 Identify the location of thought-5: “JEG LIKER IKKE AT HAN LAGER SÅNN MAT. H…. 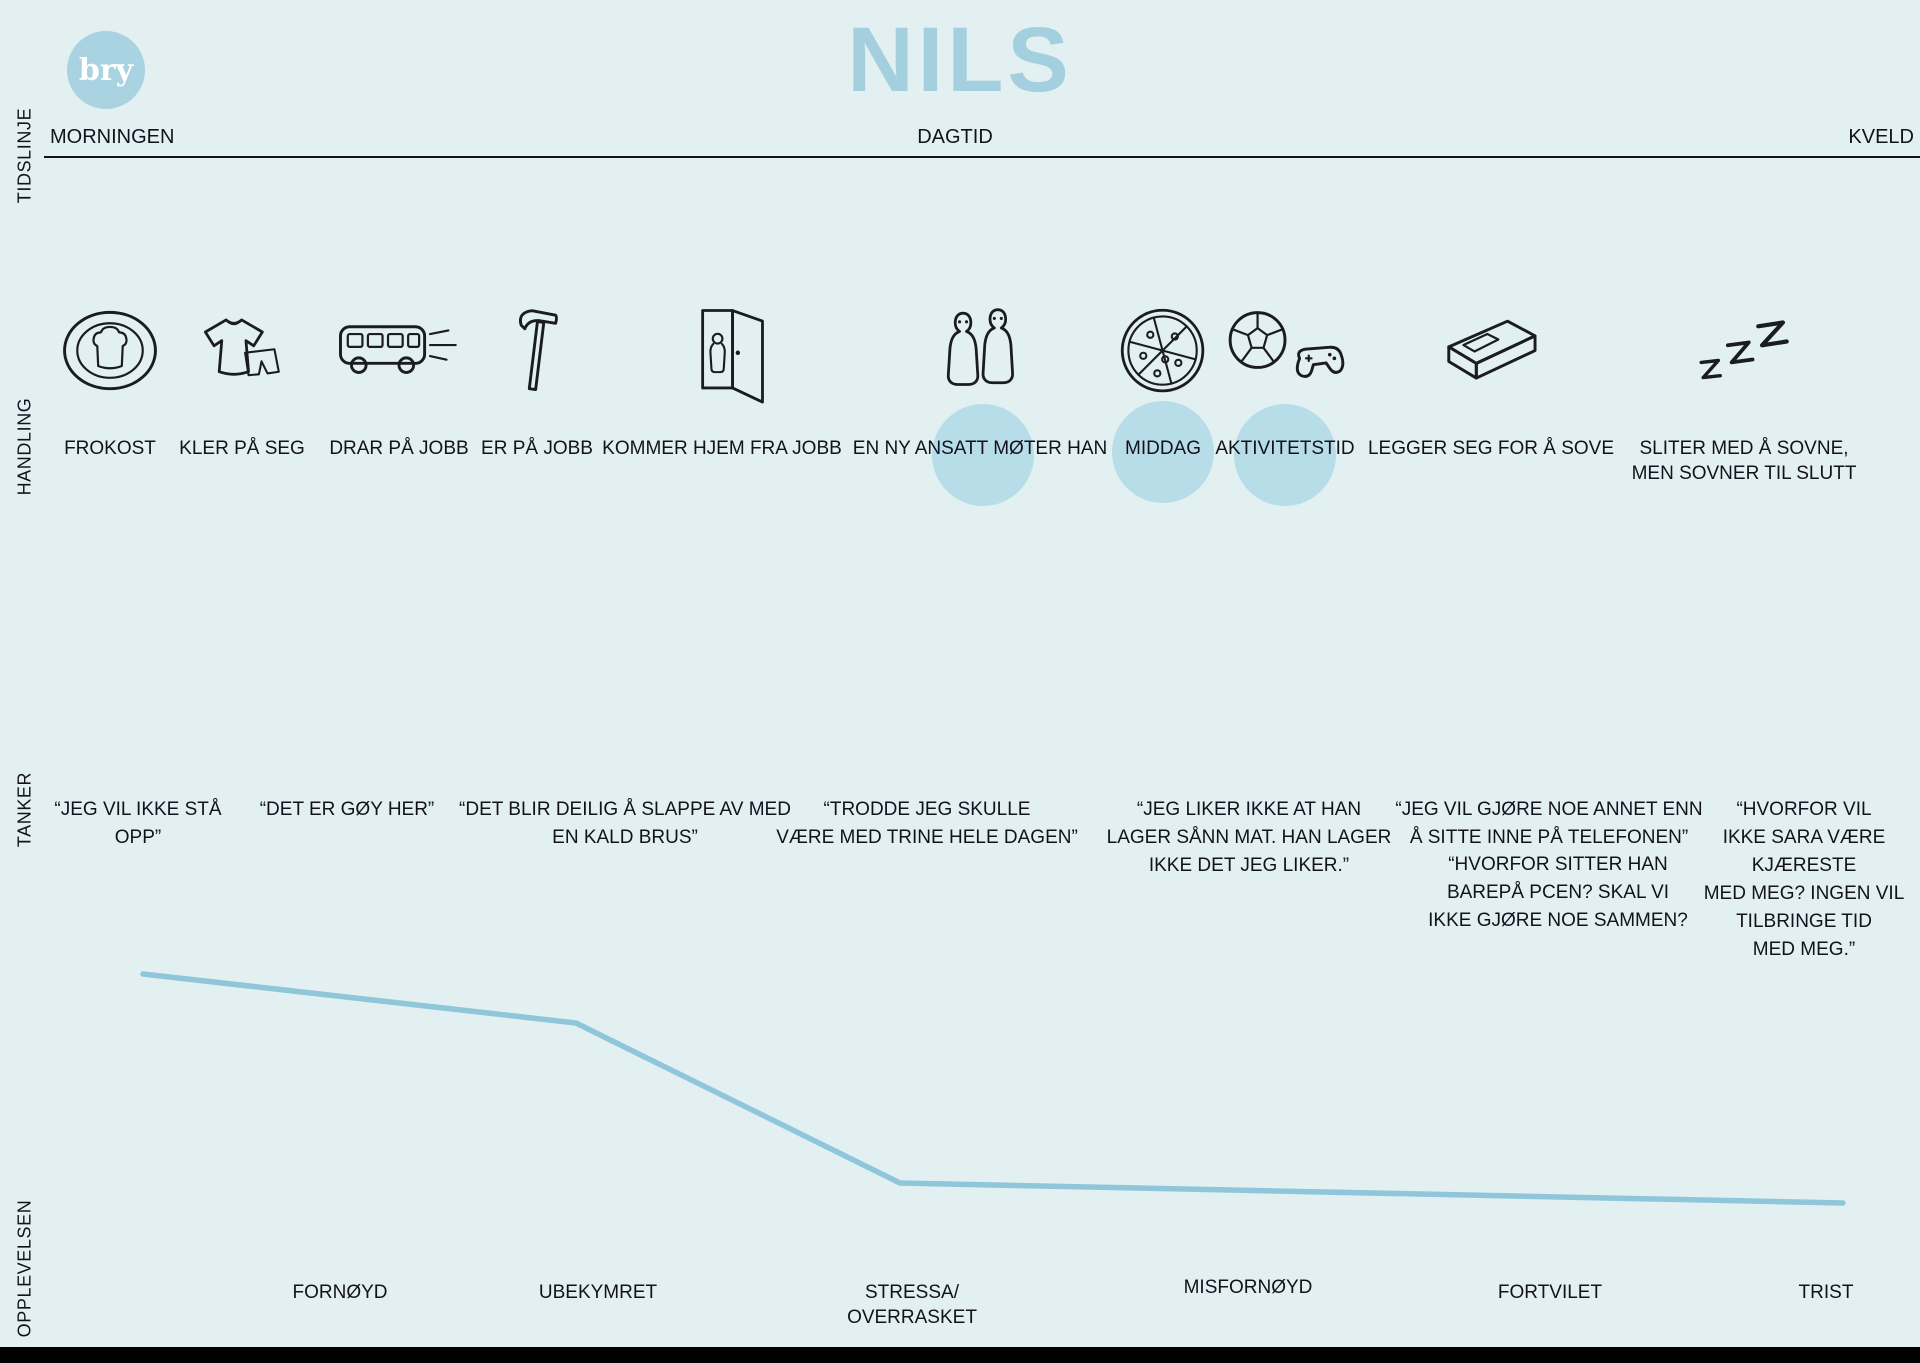
(1249, 837).